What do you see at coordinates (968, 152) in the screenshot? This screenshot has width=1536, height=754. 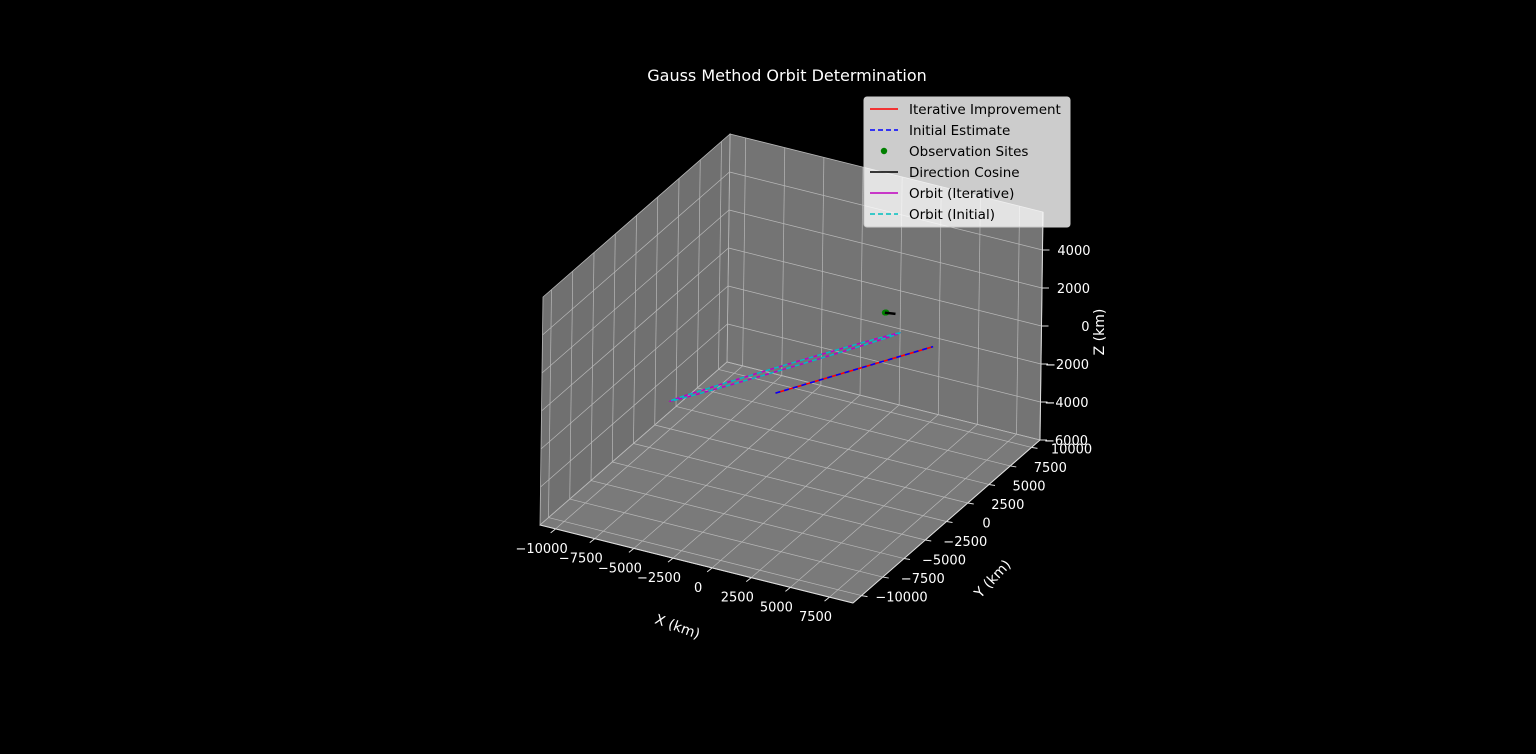 I see `legend-label-observation-sites: Observation Sites` at bounding box center [968, 152].